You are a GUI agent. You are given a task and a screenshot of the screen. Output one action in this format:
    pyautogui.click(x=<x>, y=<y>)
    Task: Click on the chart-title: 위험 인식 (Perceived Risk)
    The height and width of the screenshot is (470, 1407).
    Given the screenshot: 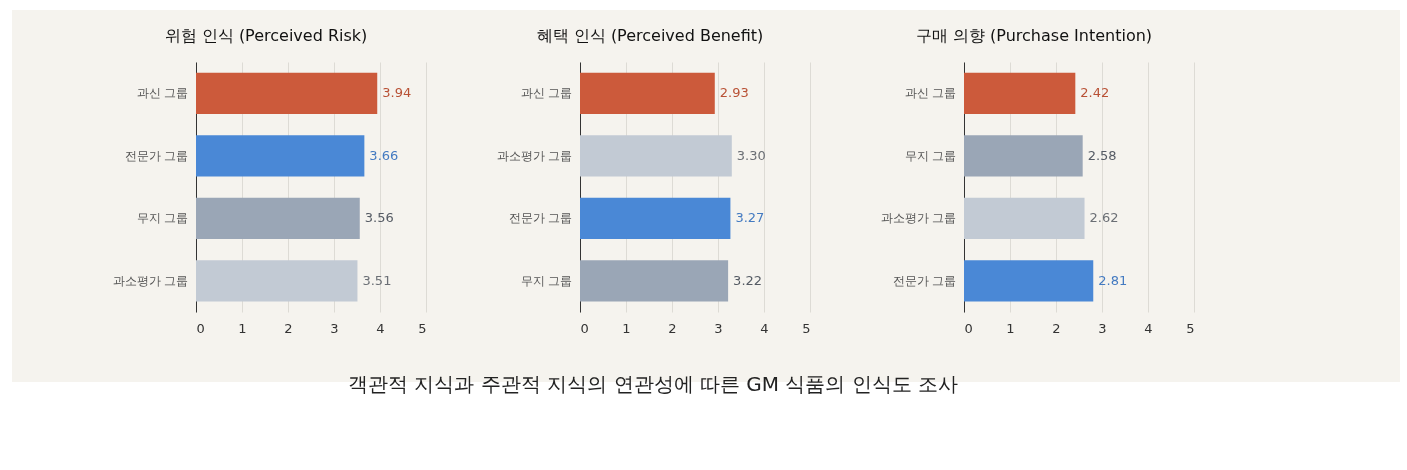 What is the action you would take?
    pyautogui.click(x=266, y=35)
    